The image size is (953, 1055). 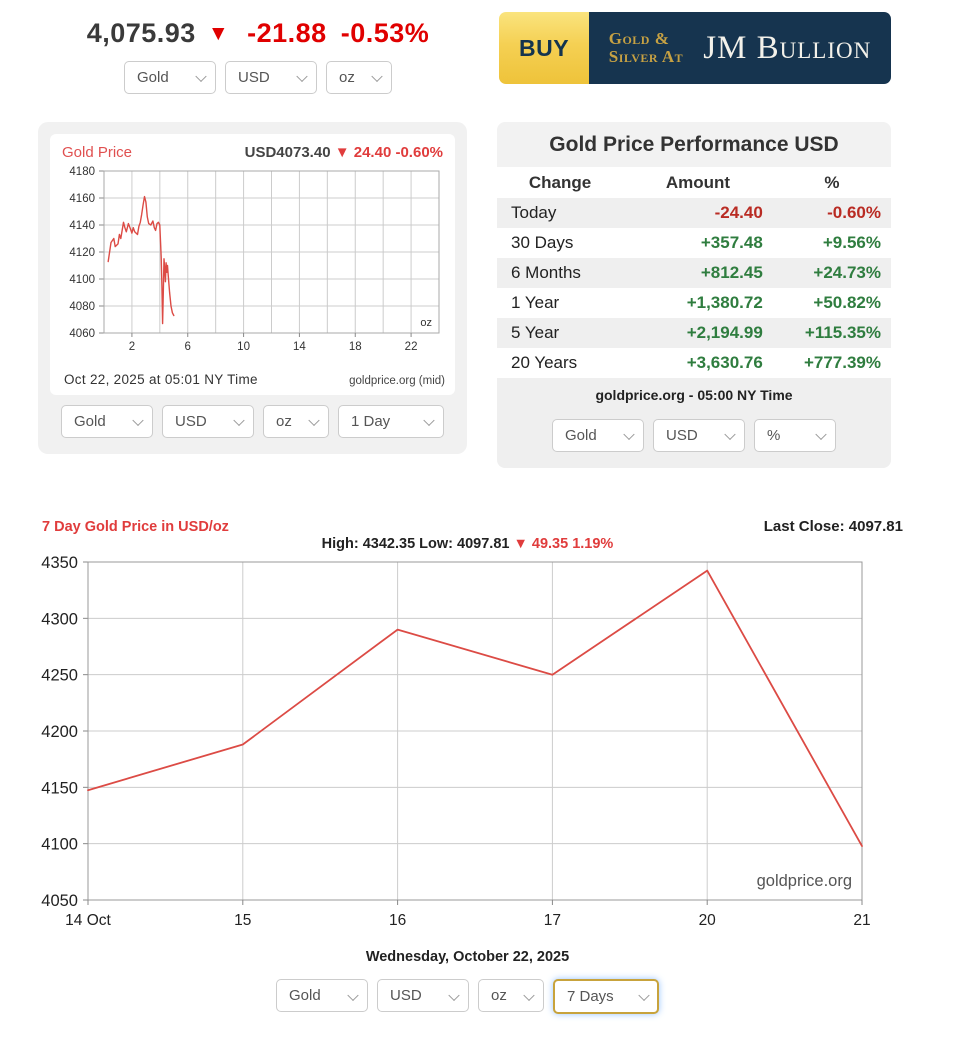 What do you see at coordinates (299, 347) in the screenshot?
I see `svg-text: 14` at bounding box center [299, 347].